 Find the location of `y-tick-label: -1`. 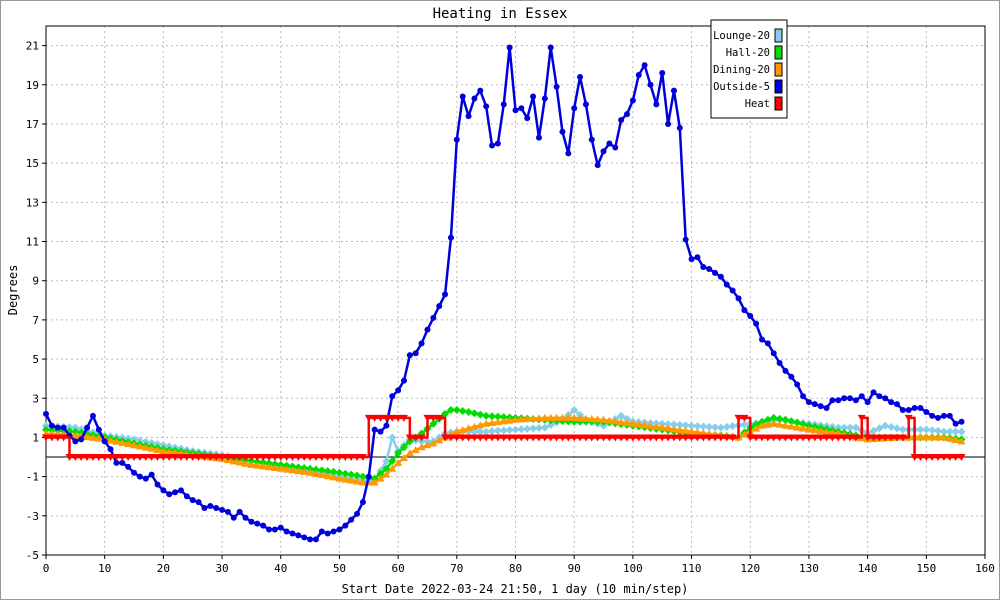

y-tick-label: -1 is located at coordinates (32, 477).